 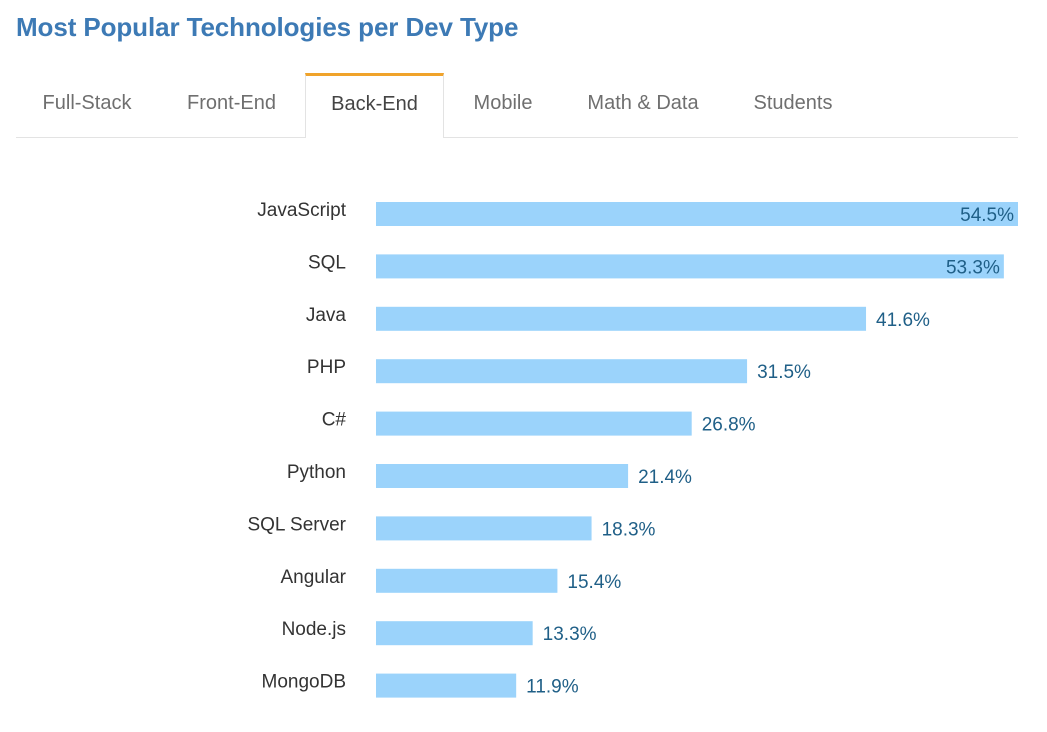 What do you see at coordinates (784, 372) in the screenshot?
I see `value-label-php: 31.5%` at bounding box center [784, 372].